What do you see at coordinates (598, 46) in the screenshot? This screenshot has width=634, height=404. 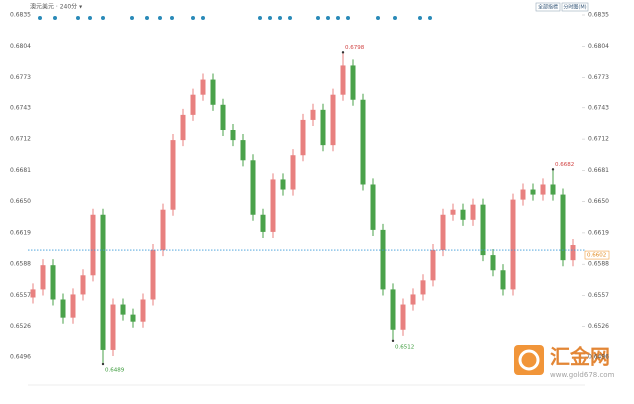 I see `y-tick-label-right: 0.6804` at bounding box center [598, 46].